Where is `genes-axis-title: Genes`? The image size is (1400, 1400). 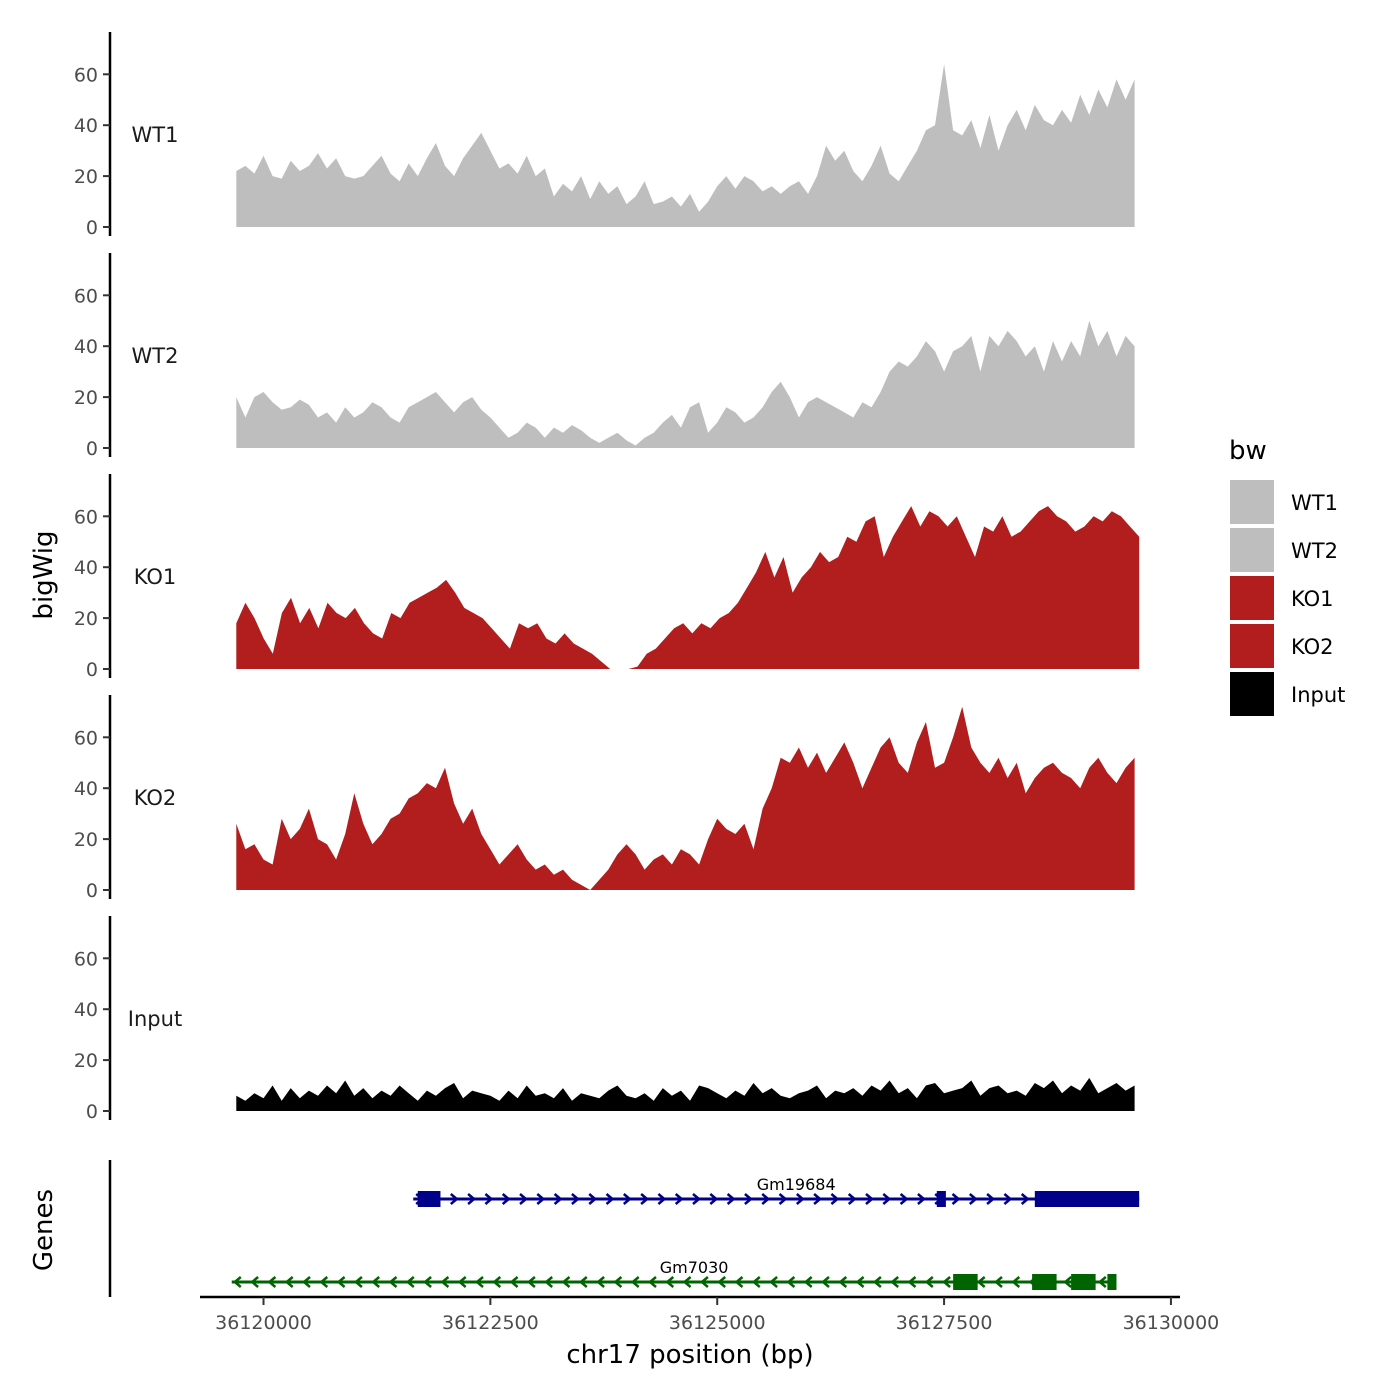
genes-axis-title: Genes is located at coordinates (44, 1230).